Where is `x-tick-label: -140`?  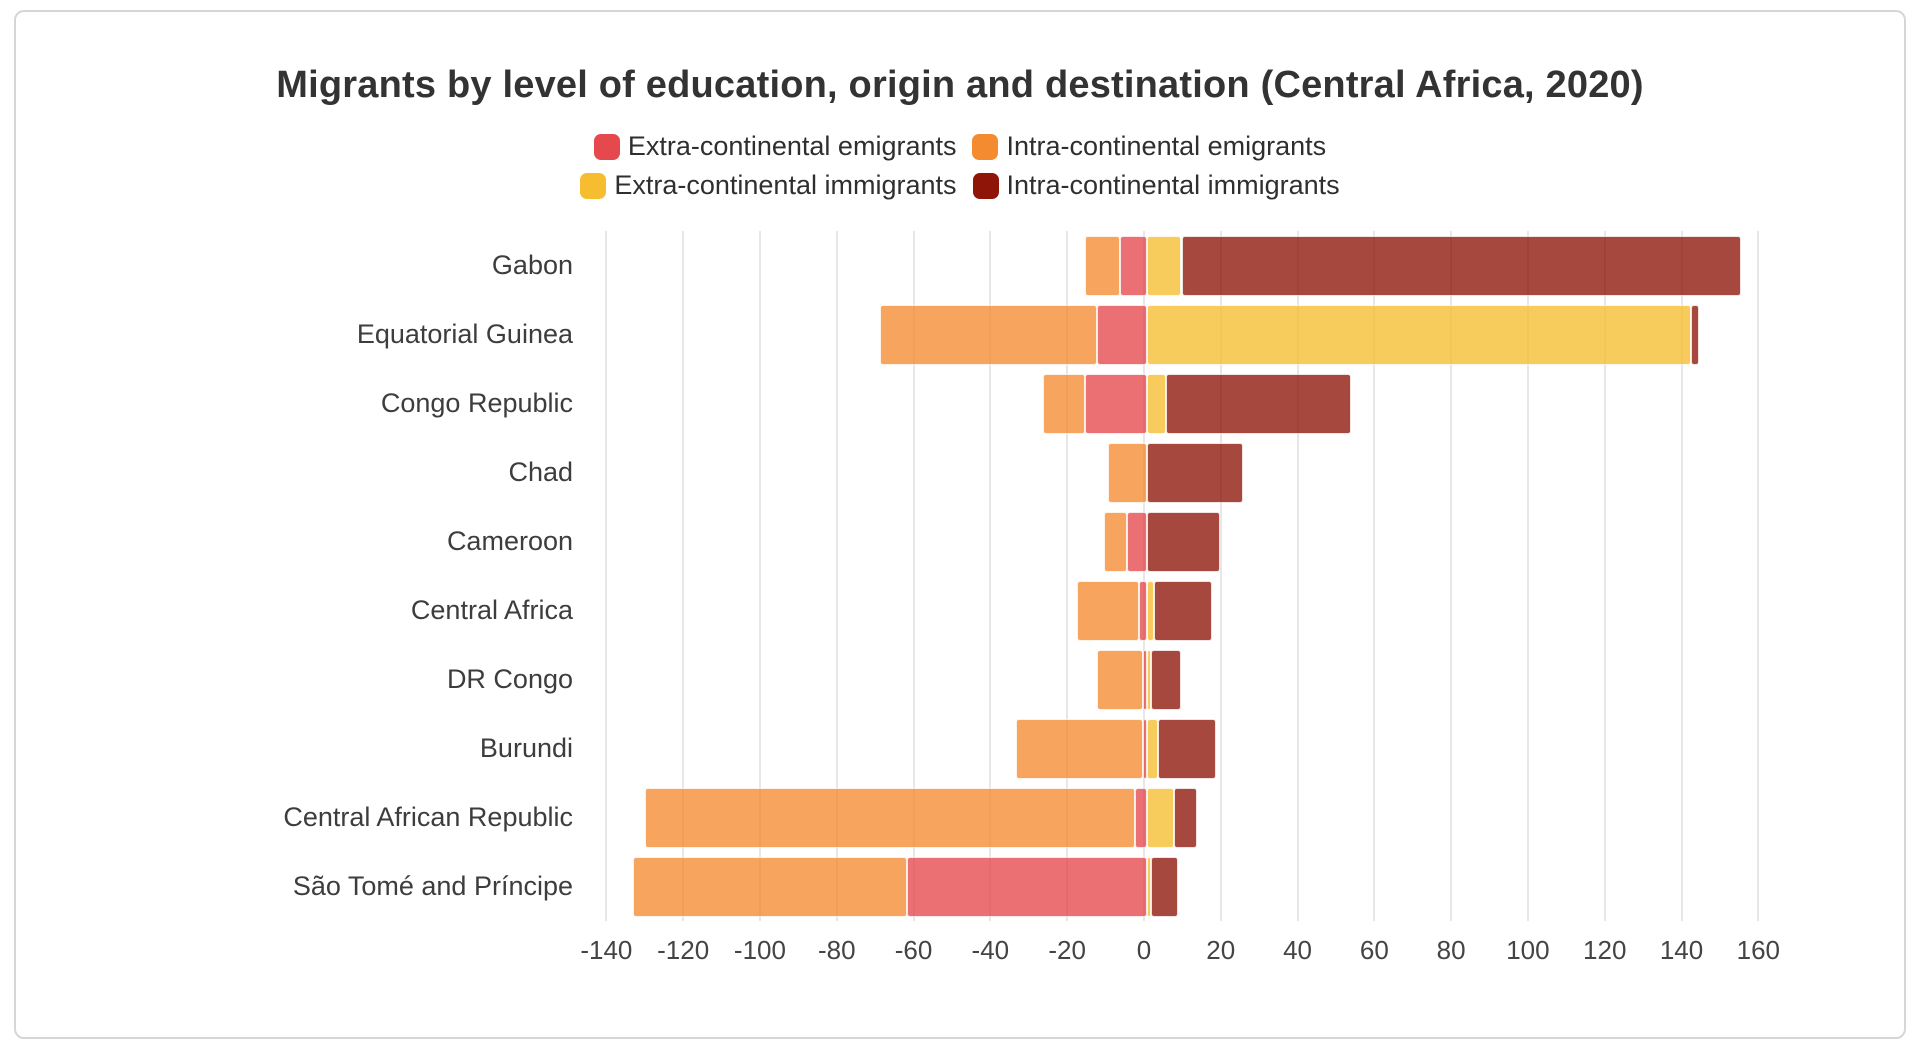 x-tick-label: -140 is located at coordinates (606, 950).